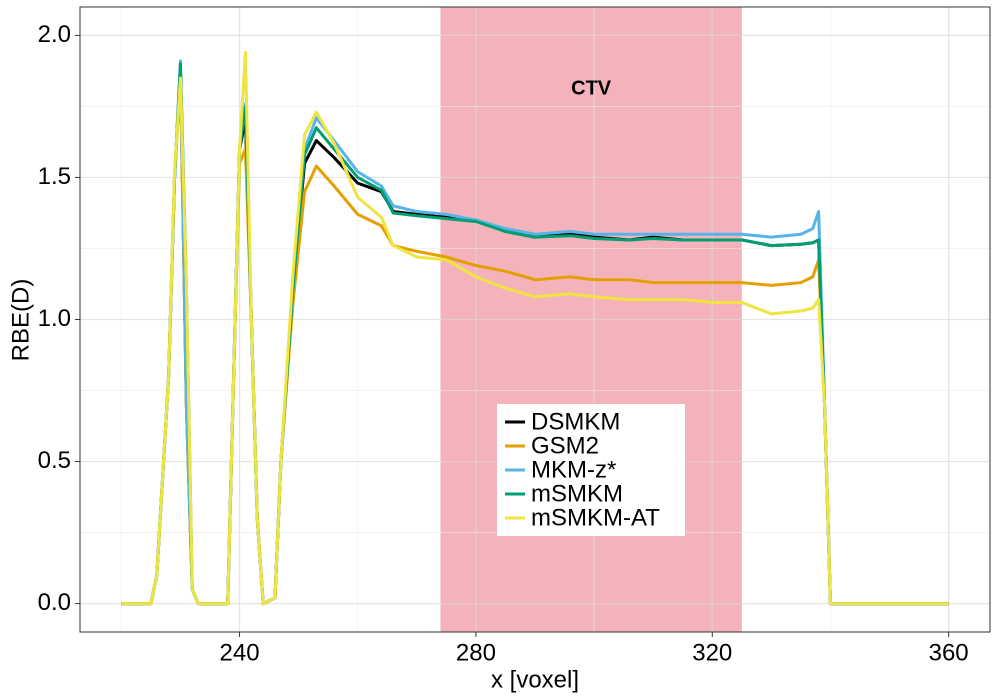  I want to click on x-axis-title: x [voxel], so click(535, 679).